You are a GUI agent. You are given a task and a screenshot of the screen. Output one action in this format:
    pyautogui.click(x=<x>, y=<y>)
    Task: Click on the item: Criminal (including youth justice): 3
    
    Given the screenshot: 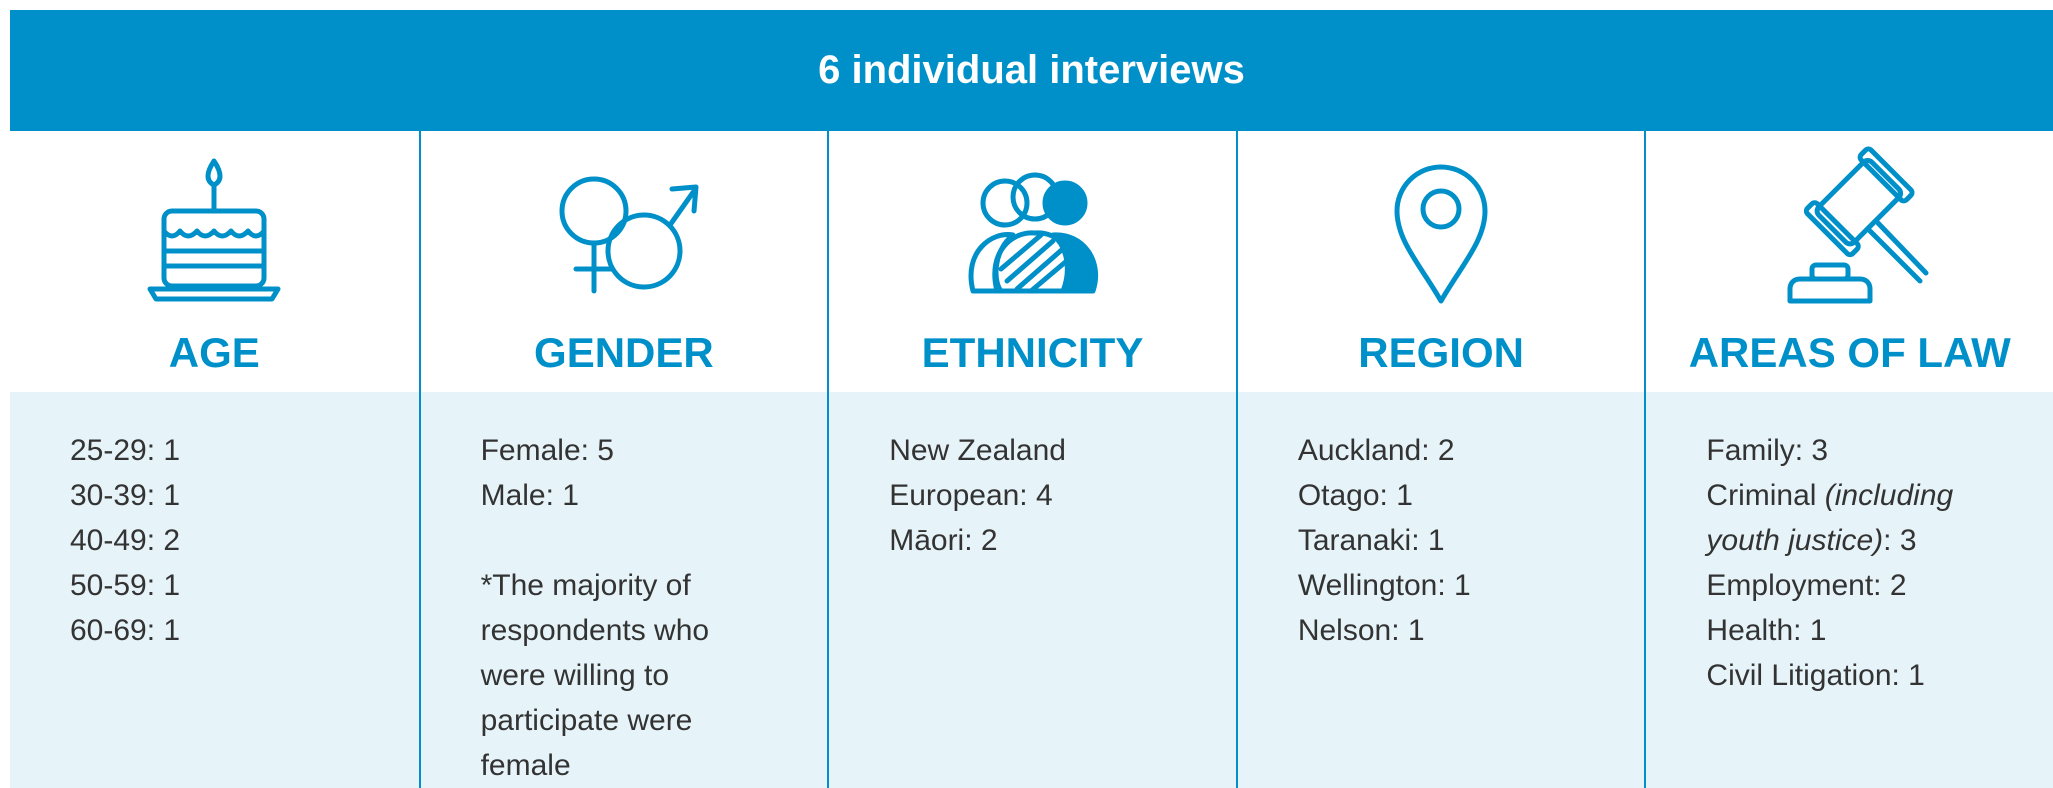 What is the action you would take?
    pyautogui.click(x=1851, y=518)
    